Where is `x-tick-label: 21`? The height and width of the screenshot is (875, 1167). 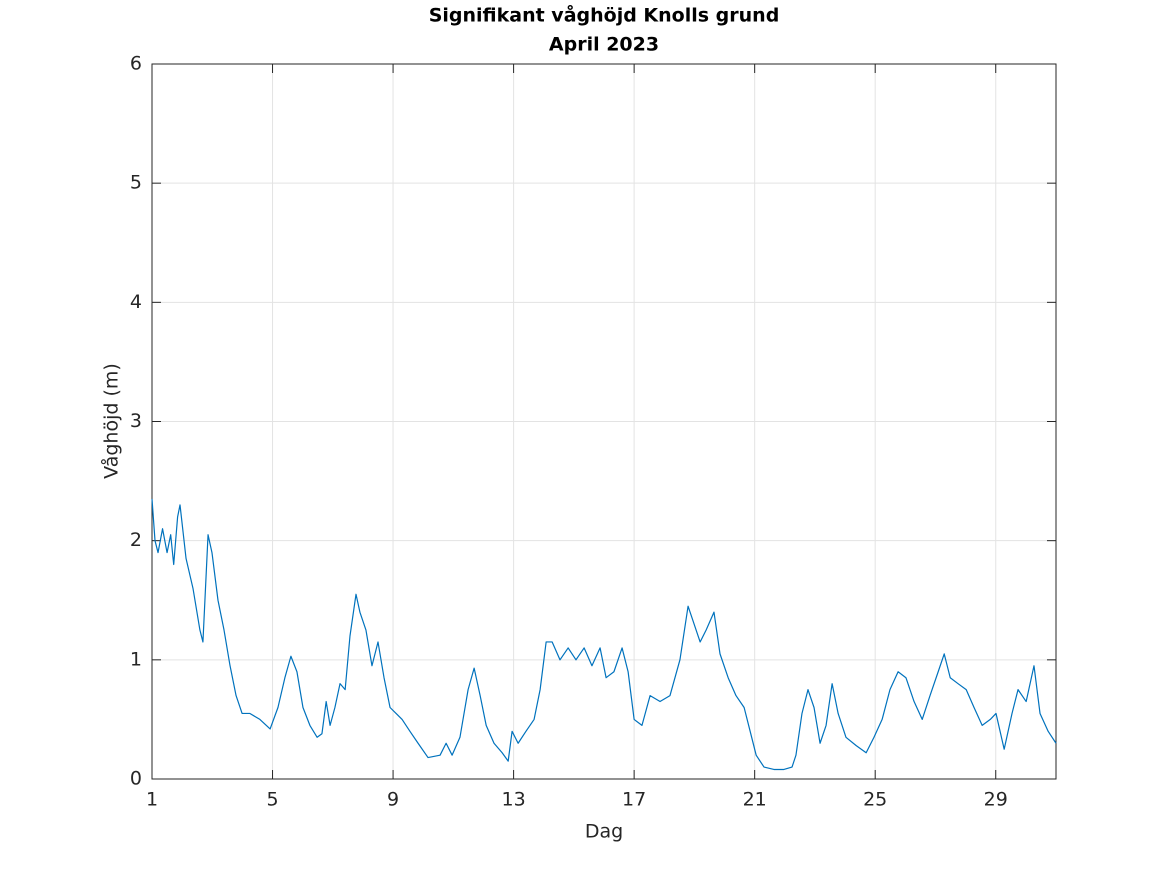 x-tick-label: 21 is located at coordinates (755, 800).